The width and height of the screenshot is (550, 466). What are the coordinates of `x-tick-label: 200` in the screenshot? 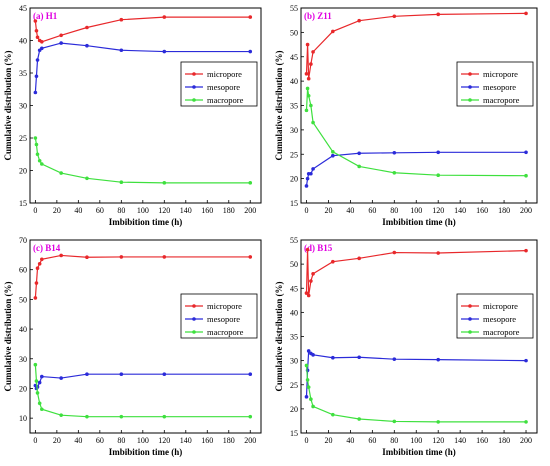 It's located at (526, 440).